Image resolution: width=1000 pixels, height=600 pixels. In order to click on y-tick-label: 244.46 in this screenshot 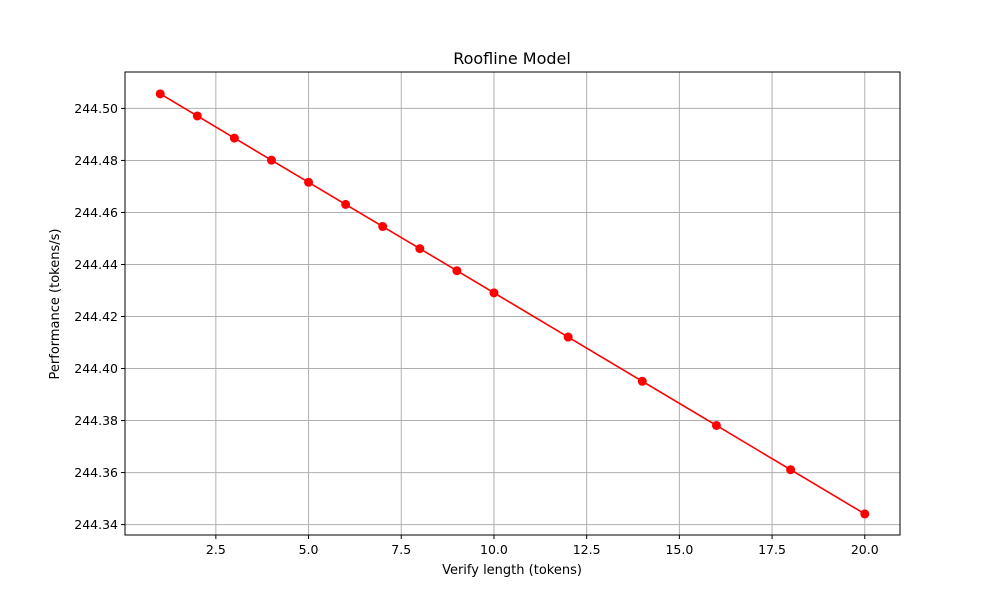, I will do `click(96, 212)`.